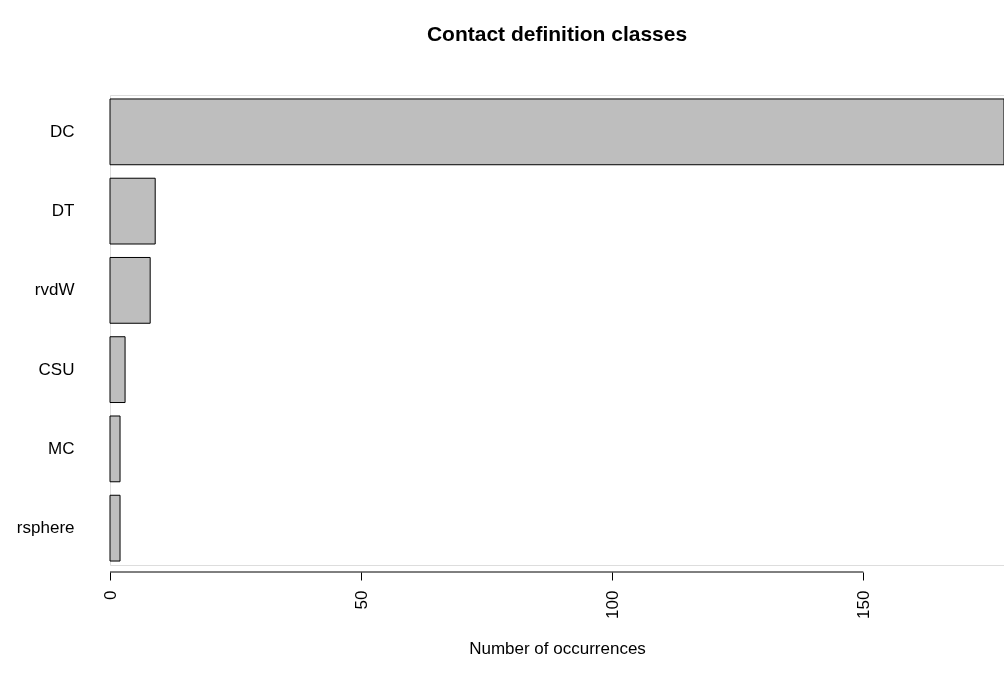 The image size is (1004, 689). What do you see at coordinates (62, 131) in the screenshot?
I see `y-tick-label: DC` at bounding box center [62, 131].